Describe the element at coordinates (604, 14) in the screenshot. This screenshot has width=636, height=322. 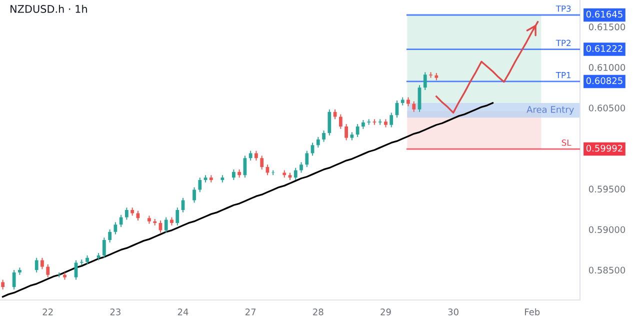
I see `text: 0.61645` at that location.